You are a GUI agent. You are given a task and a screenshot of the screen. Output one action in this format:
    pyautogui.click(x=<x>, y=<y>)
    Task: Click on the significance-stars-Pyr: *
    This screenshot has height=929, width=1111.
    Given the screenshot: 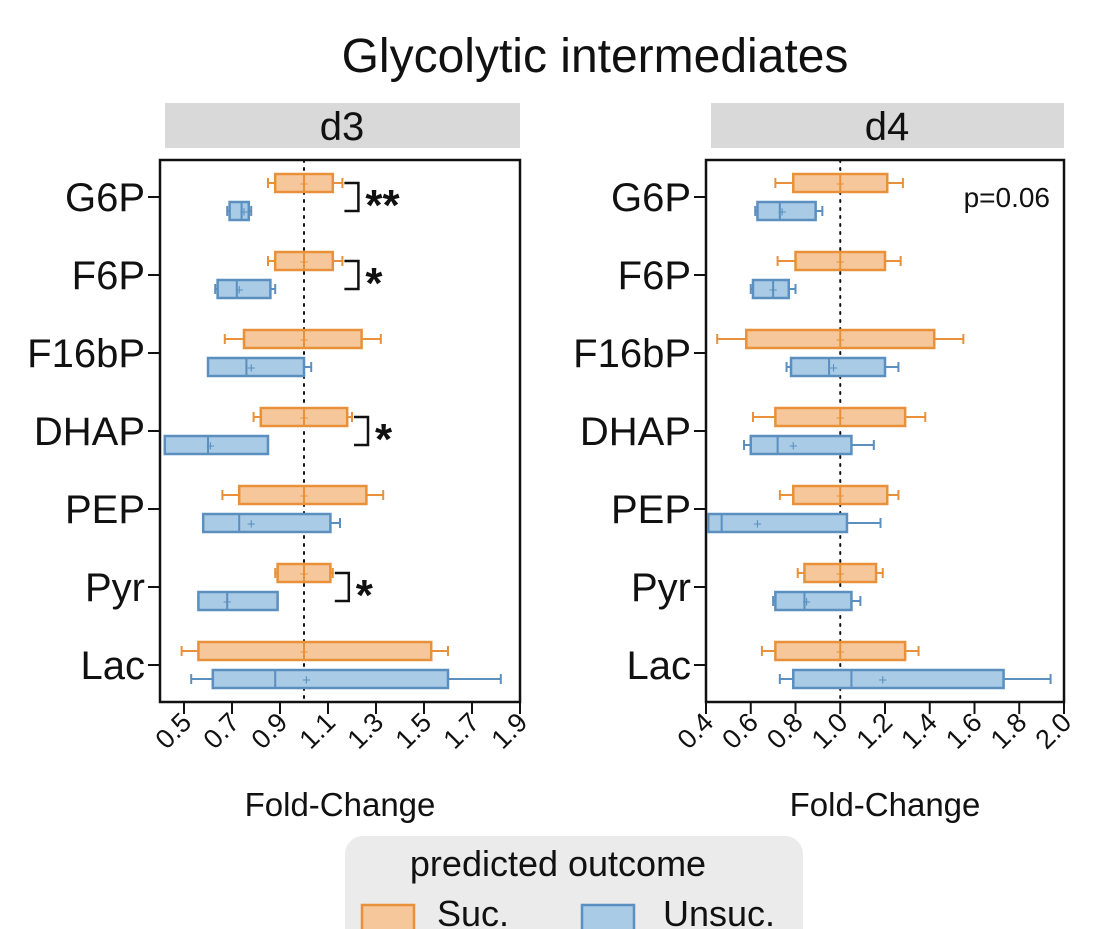 What is the action you would take?
    pyautogui.click(x=365, y=595)
    